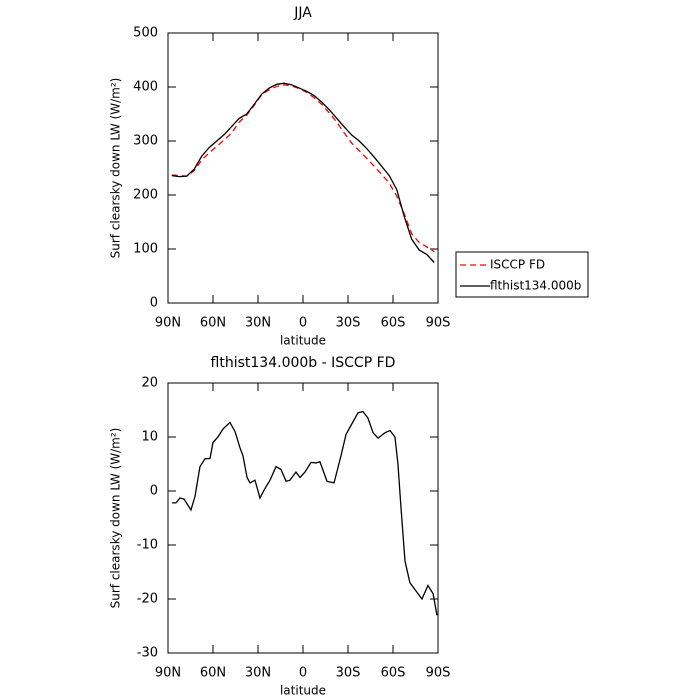 This screenshot has width=700, height=700. What do you see at coordinates (145, 195) in the screenshot?
I see `y-tick-label: 200` at bounding box center [145, 195].